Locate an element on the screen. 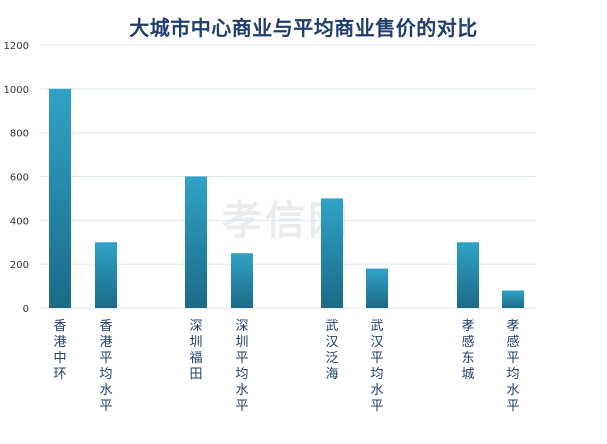  y-tick-label: 200 is located at coordinates (19, 265).